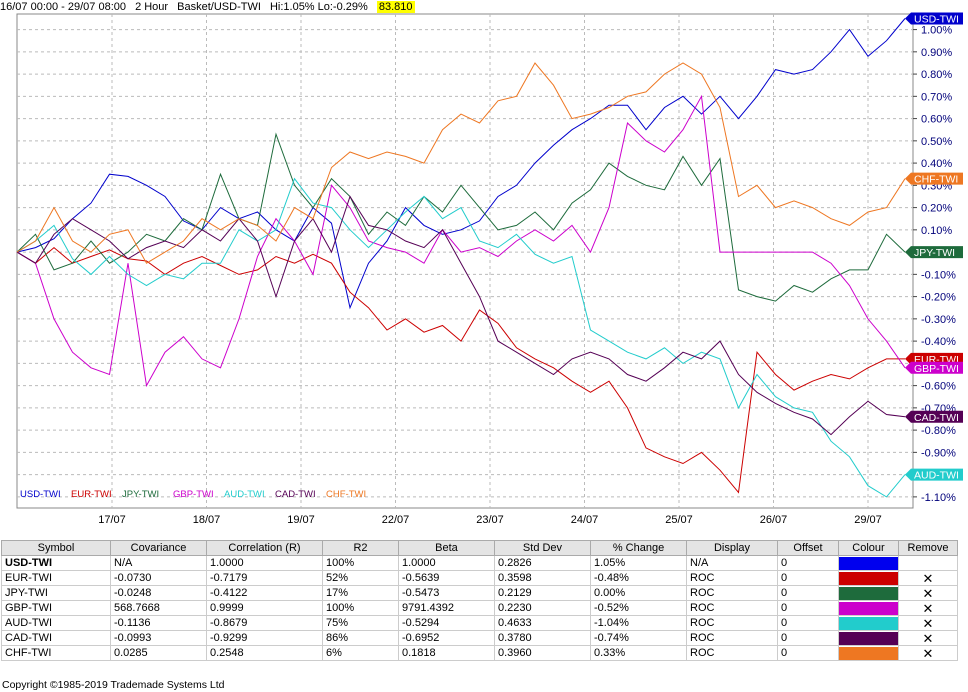 The height and width of the screenshot is (692, 968). What do you see at coordinates (936, 180) in the screenshot?
I see `end-tag-label: CHF-TWI` at bounding box center [936, 180].